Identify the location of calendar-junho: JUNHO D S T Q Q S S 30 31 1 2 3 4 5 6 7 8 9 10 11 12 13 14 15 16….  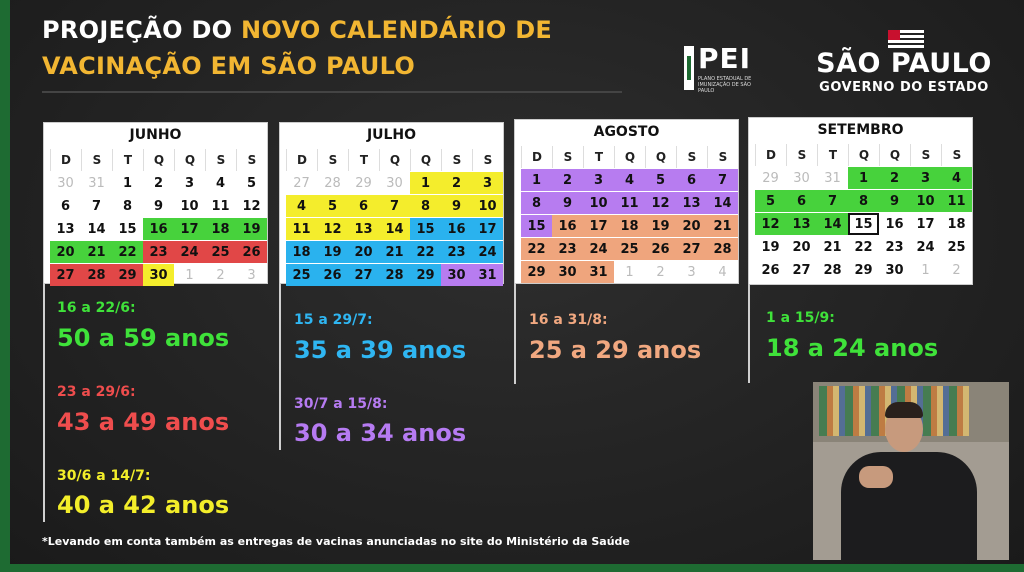
(155, 204).